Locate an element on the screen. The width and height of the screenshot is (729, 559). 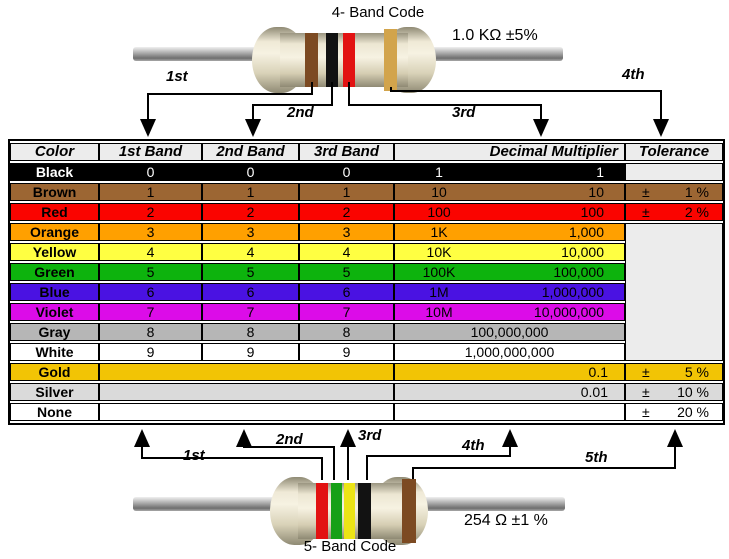
blue-color-cell: Blue is located at coordinates (54, 292).